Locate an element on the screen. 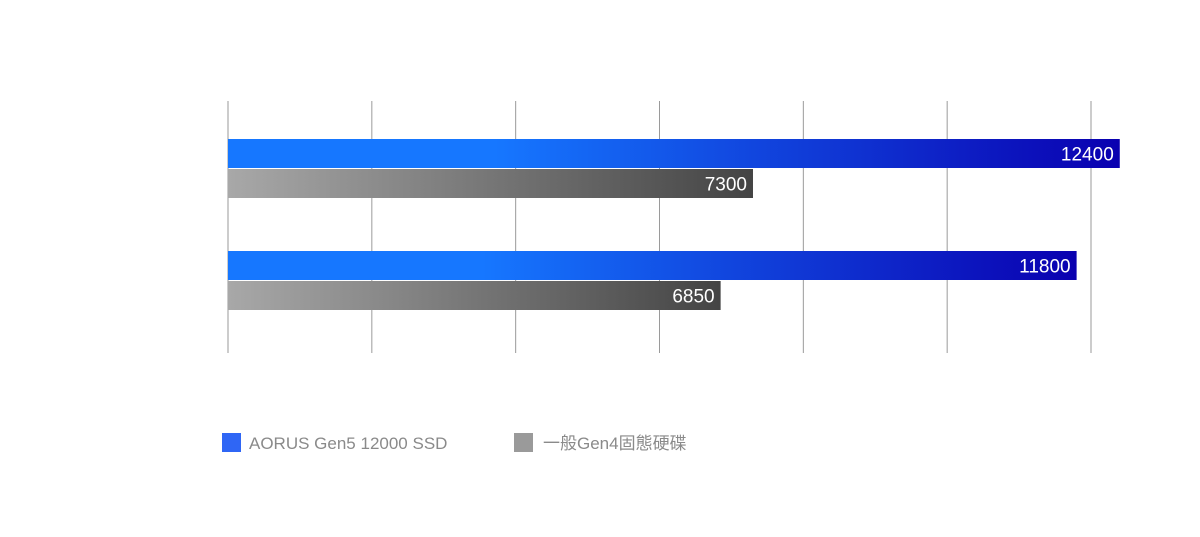 The height and width of the screenshot is (537, 1200). value-label-series0-group0: 12400 is located at coordinates (1087, 155).